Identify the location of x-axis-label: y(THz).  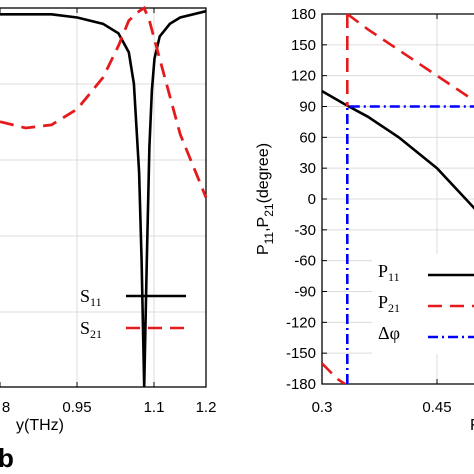
(40, 425).